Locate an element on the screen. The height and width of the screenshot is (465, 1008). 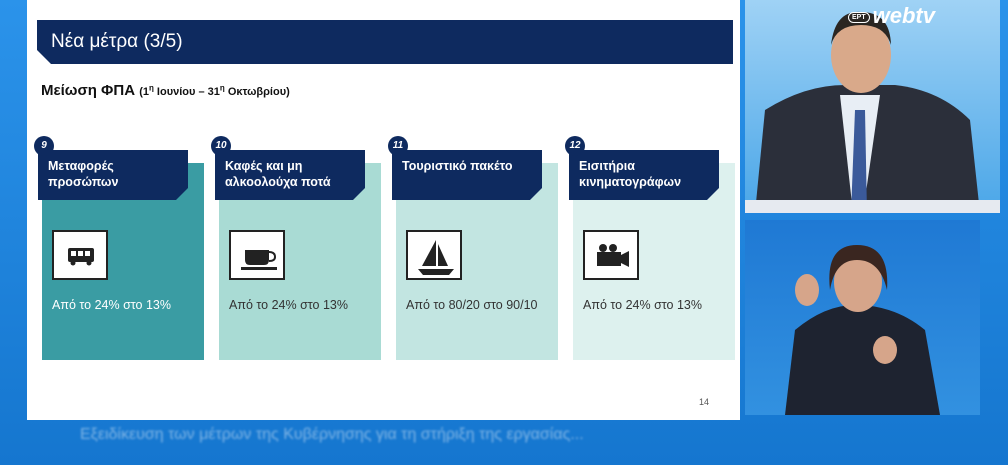
period: (1η Ιουνίου – 31η Οκτωβρίου) is located at coordinates (214, 90).